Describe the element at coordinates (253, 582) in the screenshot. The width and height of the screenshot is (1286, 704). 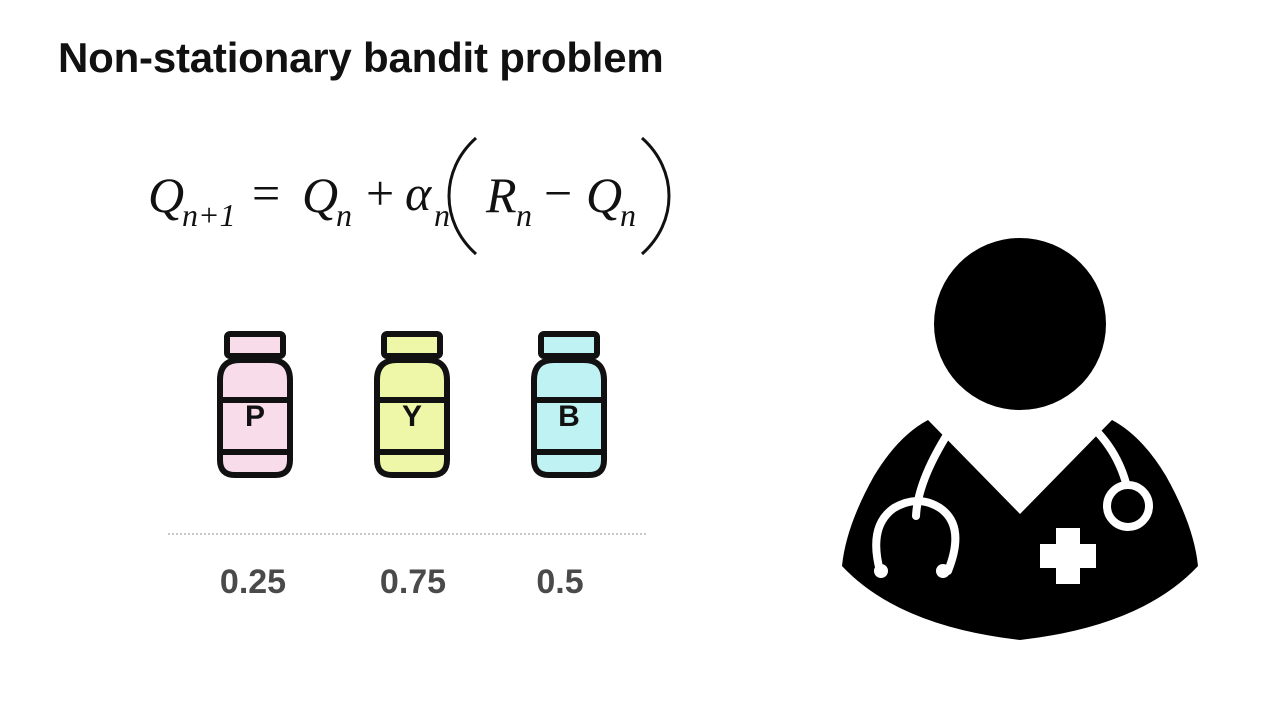
I see `value-p: 0.25` at that location.